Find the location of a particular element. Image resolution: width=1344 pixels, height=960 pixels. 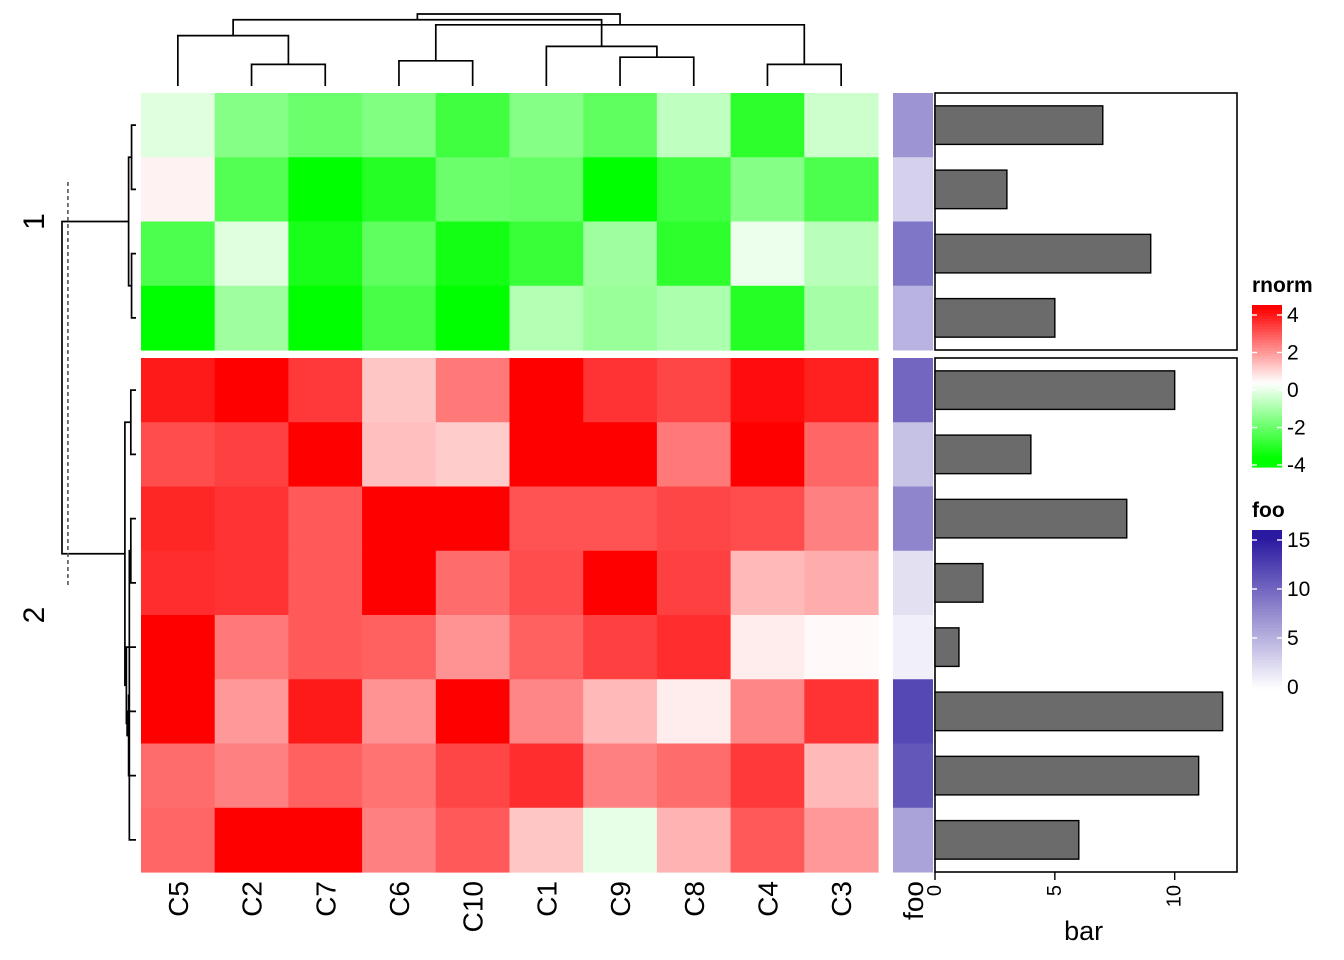

rnorm-legend-label: 2 is located at coordinates (1293, 353).